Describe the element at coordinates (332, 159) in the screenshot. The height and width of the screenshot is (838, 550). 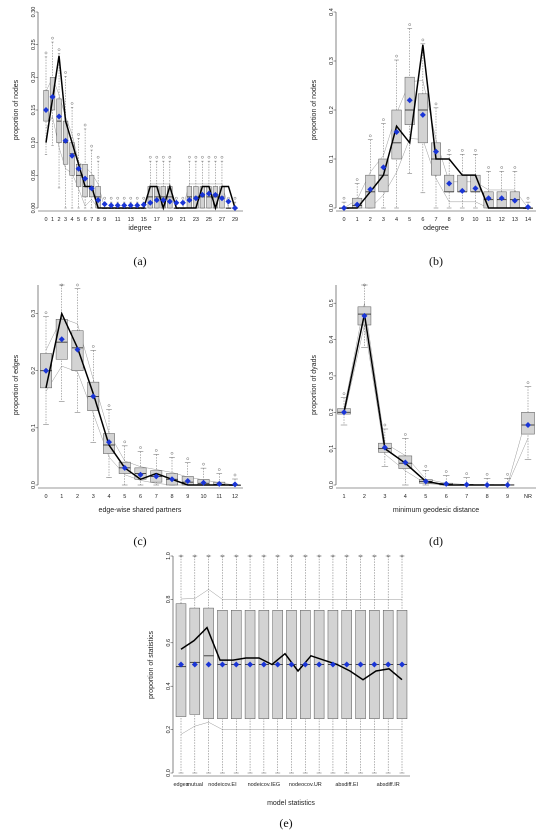
I see `y-tick-label: 0.1` at that location.